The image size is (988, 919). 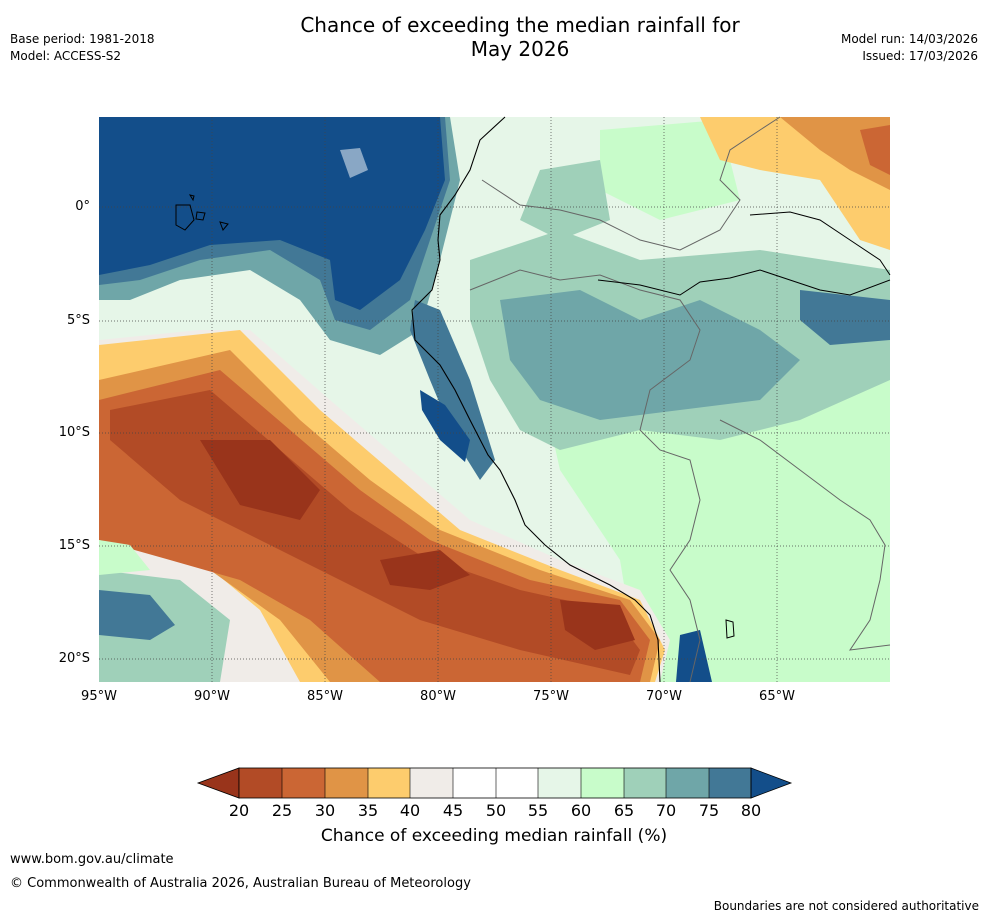 What do you see at coordinates (66, 56) in the screenshot?
I see `model-name: Model: ACCESS-S2` at bounding box center [66, 56].